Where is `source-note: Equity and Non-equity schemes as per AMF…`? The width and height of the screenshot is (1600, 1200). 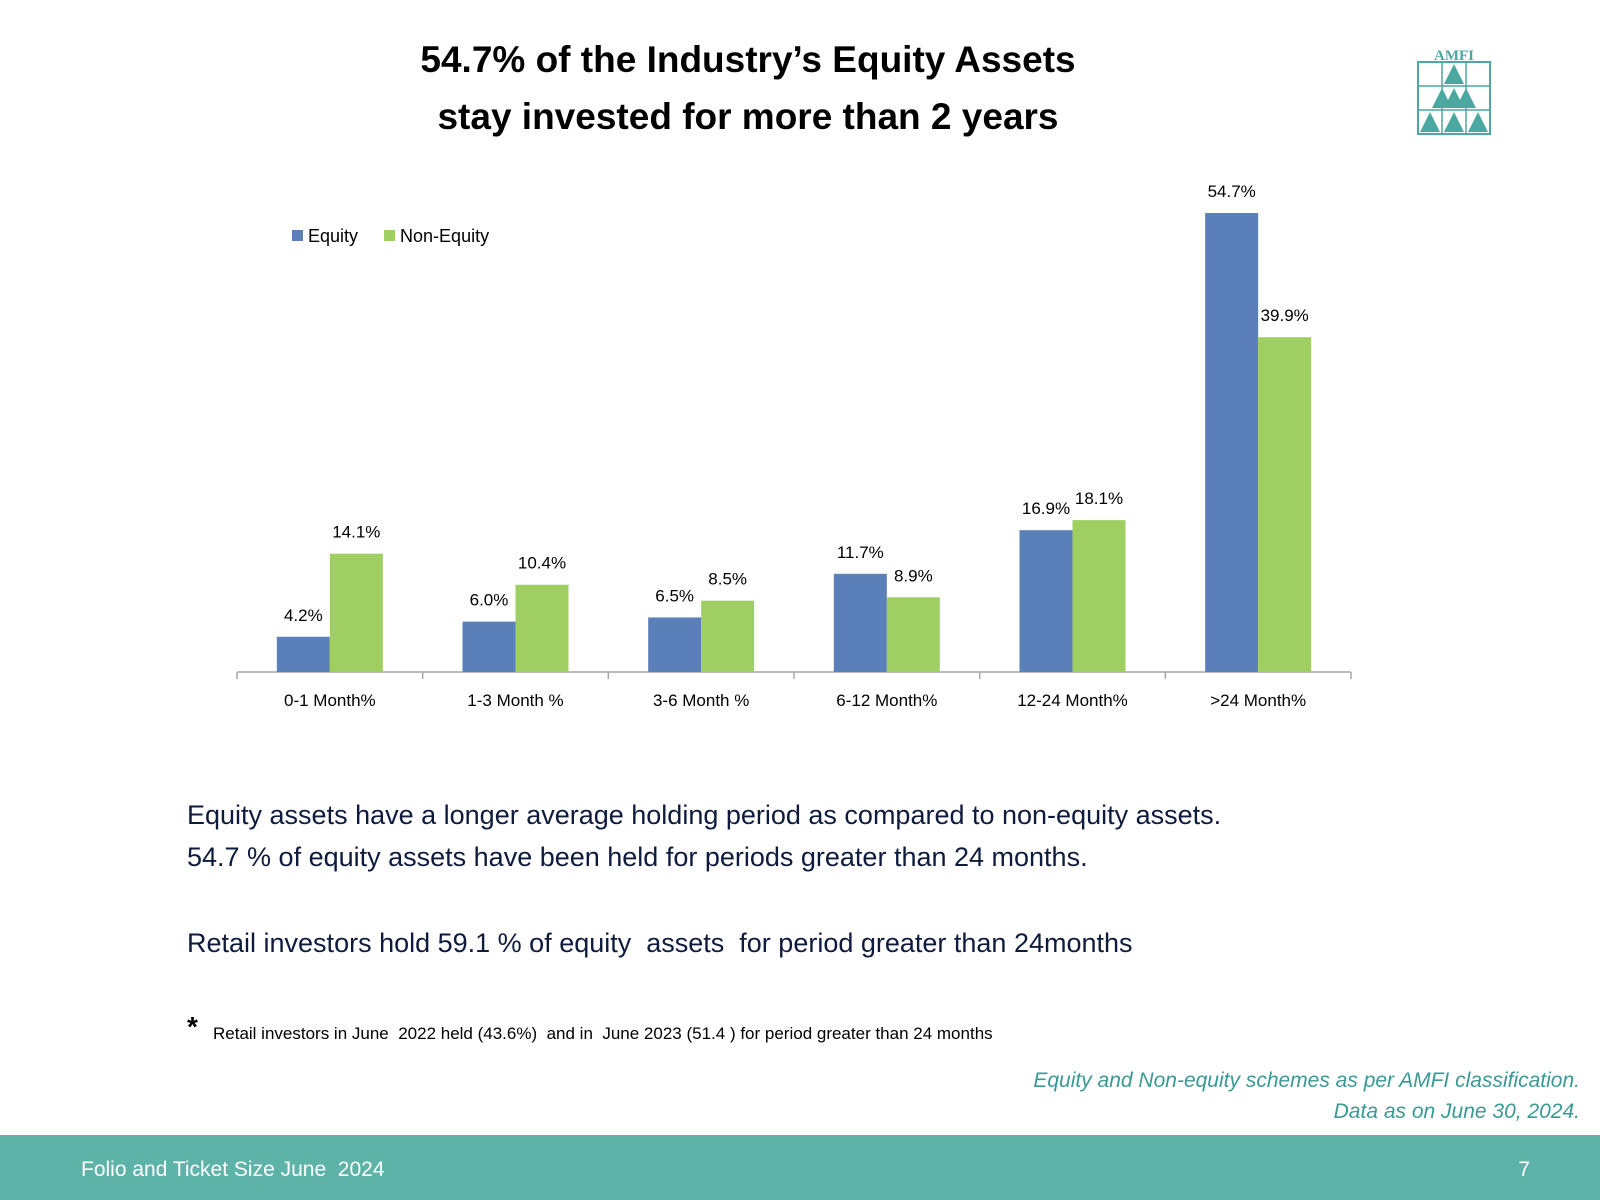 source-note: Equity and Non-equity schemes as per AMF… is located at coordinates (1306, 1080).